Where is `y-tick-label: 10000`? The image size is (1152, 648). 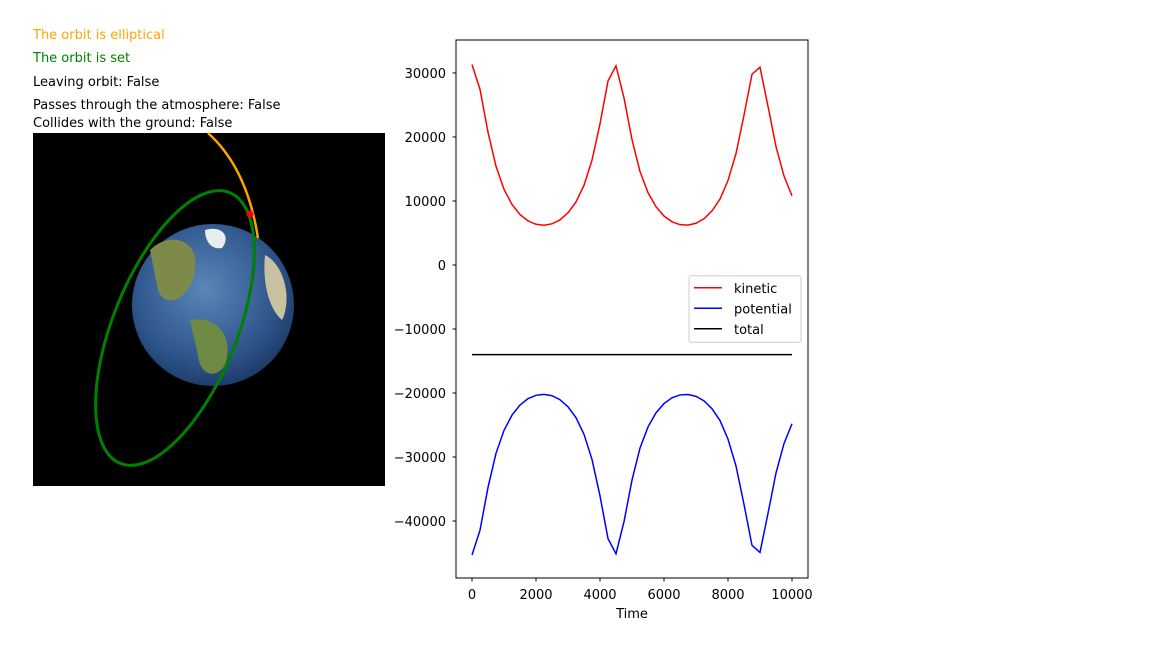 y-tick-label: 10000 is located at coordinates (425, 202).